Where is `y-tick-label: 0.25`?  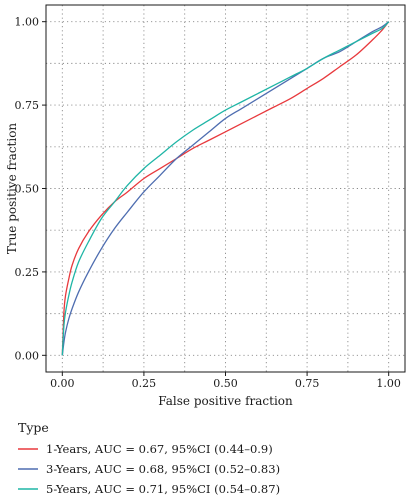 y-tick-label: 0.25 is located at coordinates (27, 272).